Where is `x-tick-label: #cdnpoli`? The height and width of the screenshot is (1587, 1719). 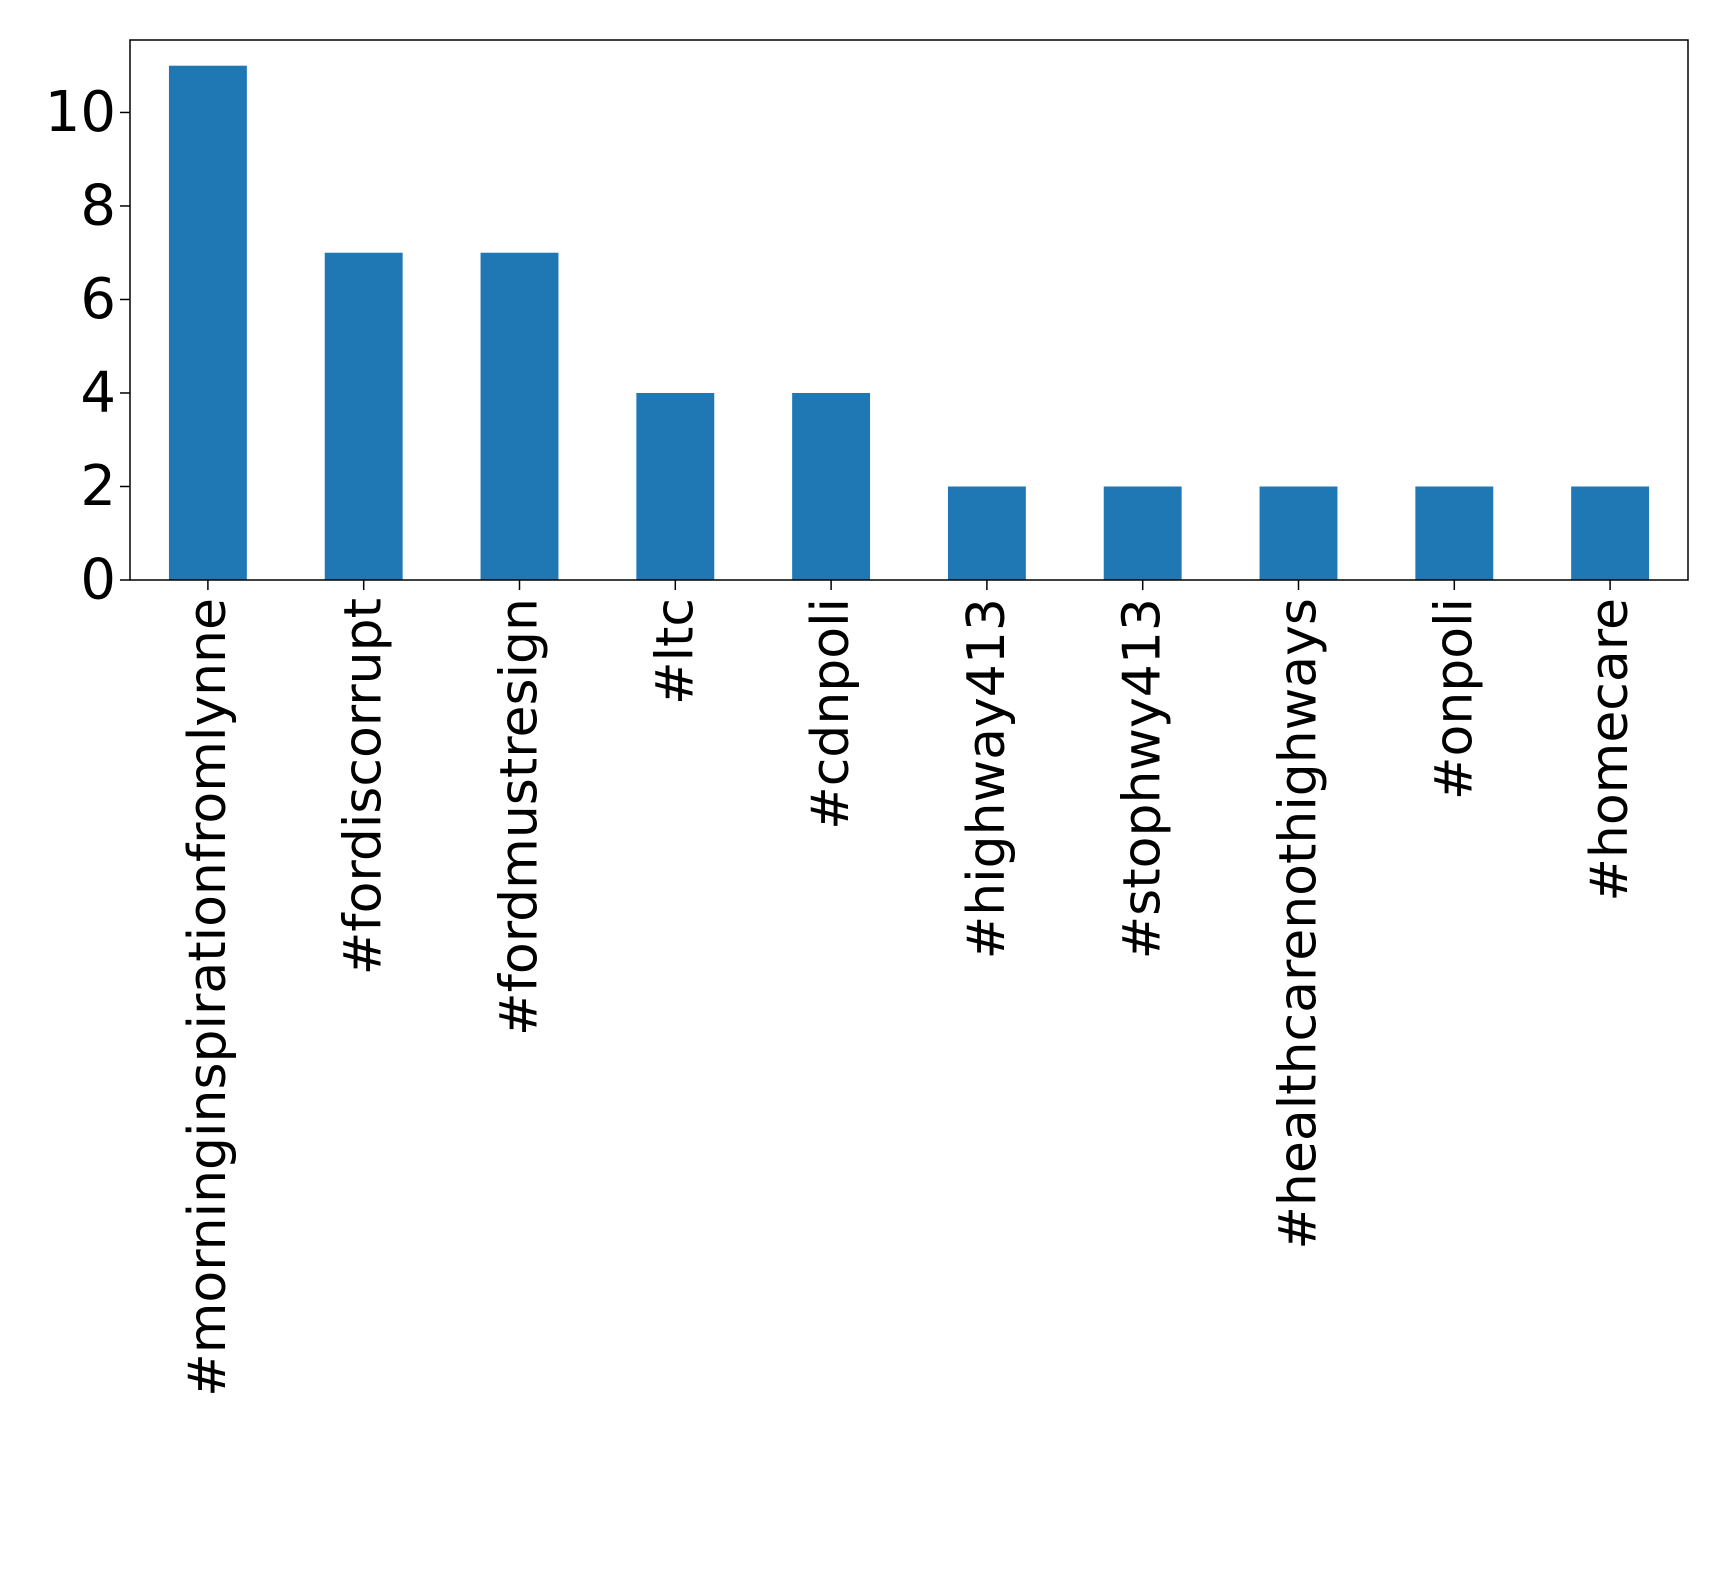 x-tick-label: #cdnpoli is located at coordinates (831, 714).